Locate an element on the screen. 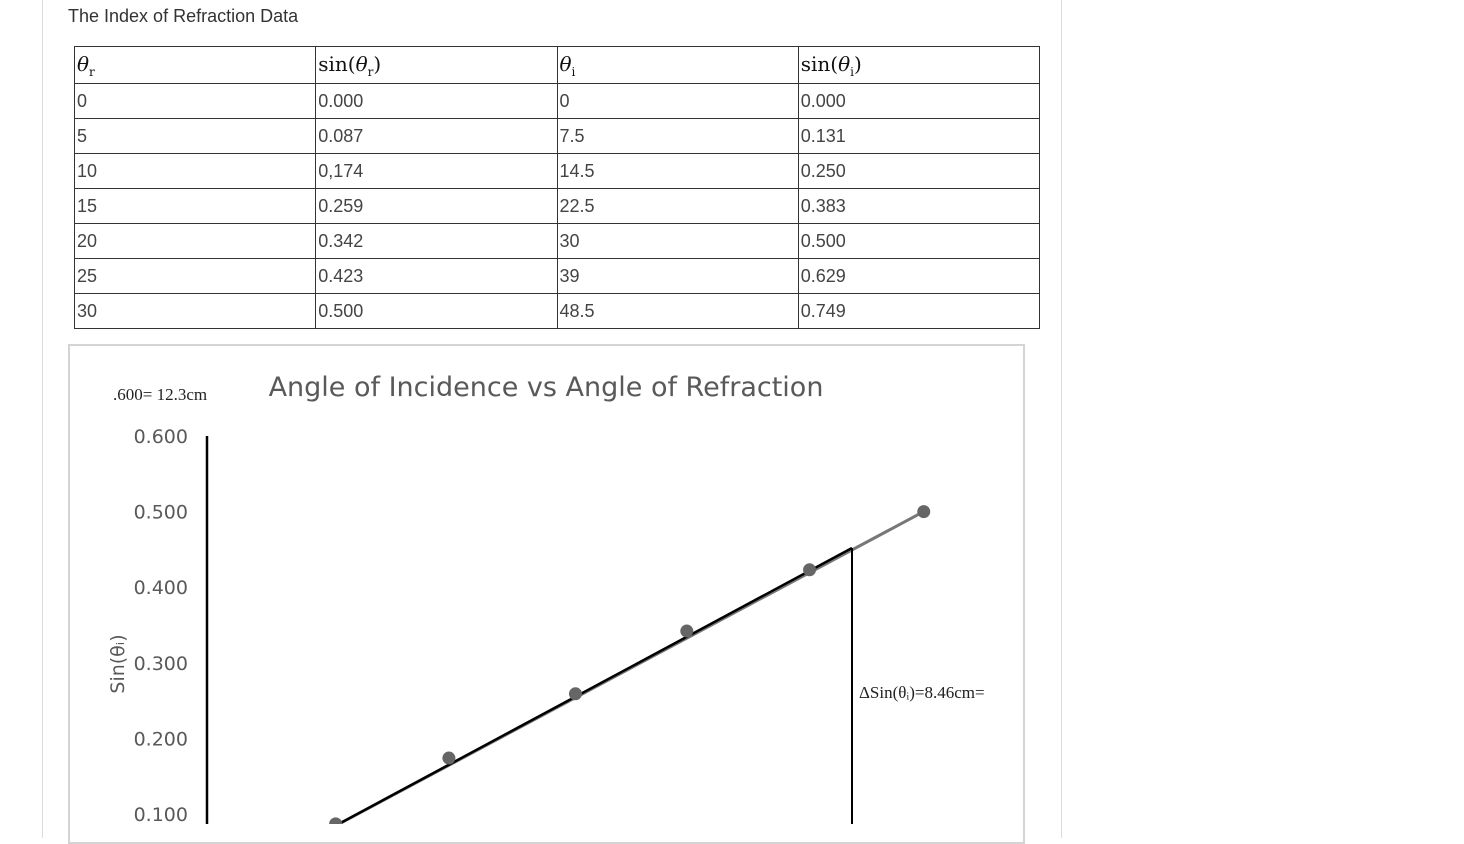 The width and height of the screenshot is (1464, 844). y-tick-labels: 0.100 0.200 0.300 0.400 0.500 0.600 is located at coordinates (161, 625).